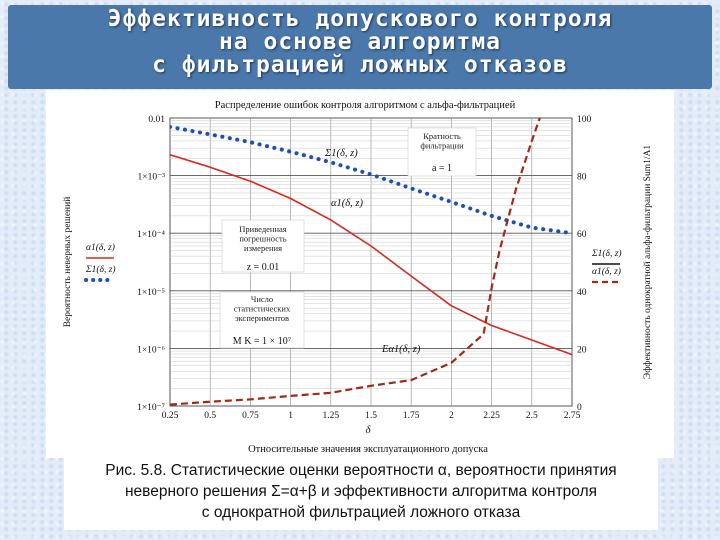 The height and width of the screenshot is (540, 720). I want to click on alpha-curve-label: α1(δ, z), so click(347, 203).